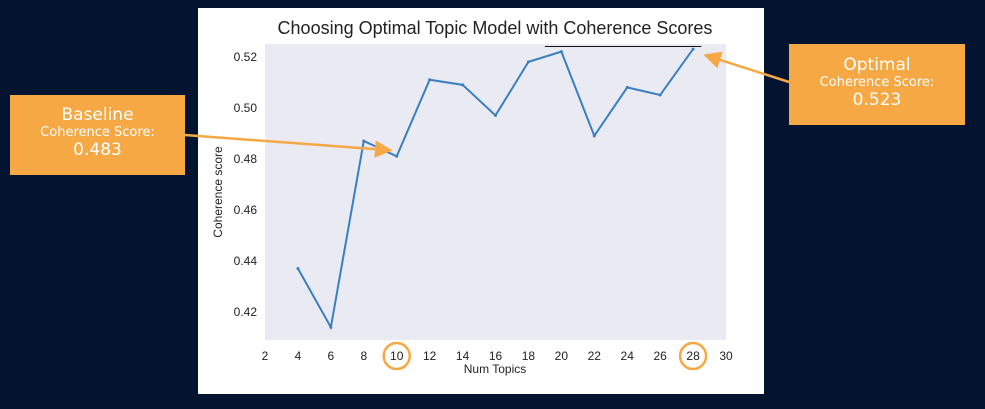 Image resolution: width=985 pixels, height=409 pixels. I want to click on x-tick-label: 16, so click(496, 356).